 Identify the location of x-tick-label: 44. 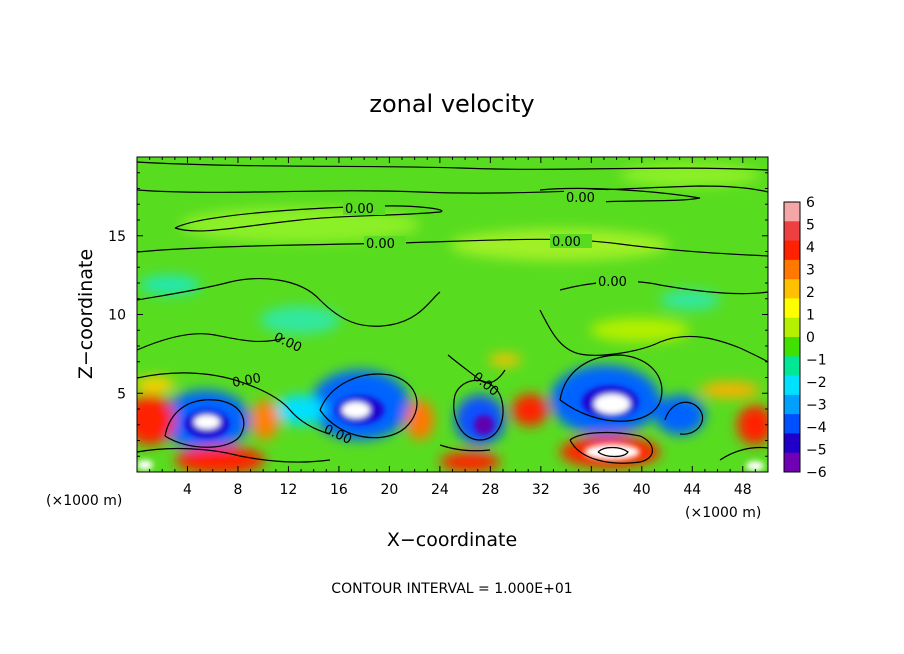
(692, 490).